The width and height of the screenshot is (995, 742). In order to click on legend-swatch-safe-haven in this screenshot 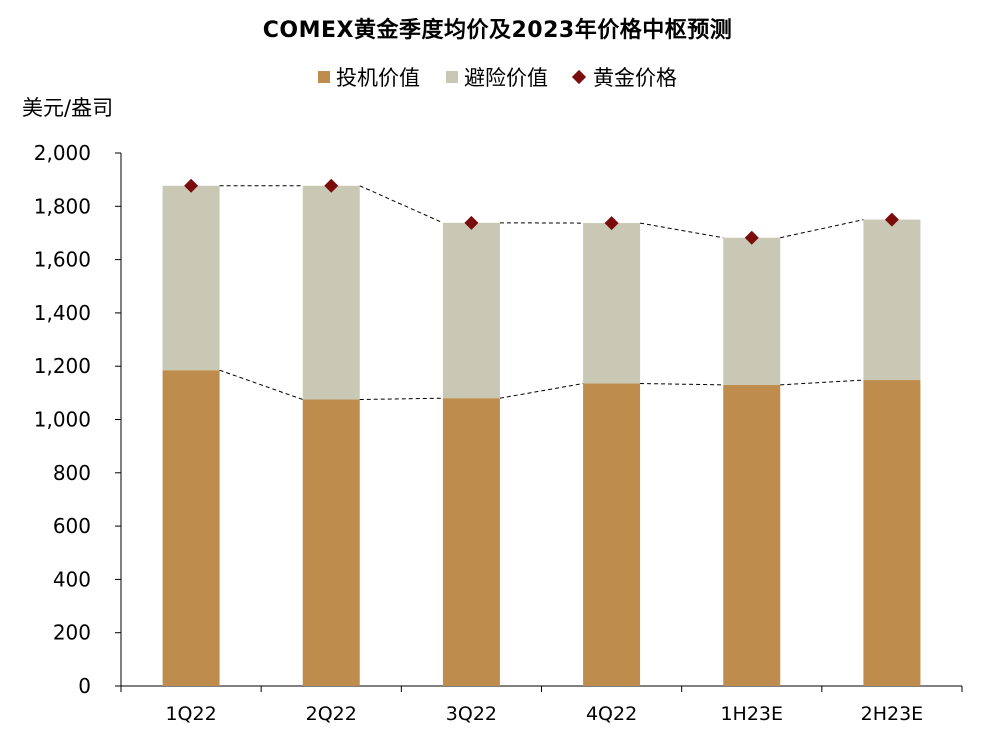, I will do `click(452, 77)`.